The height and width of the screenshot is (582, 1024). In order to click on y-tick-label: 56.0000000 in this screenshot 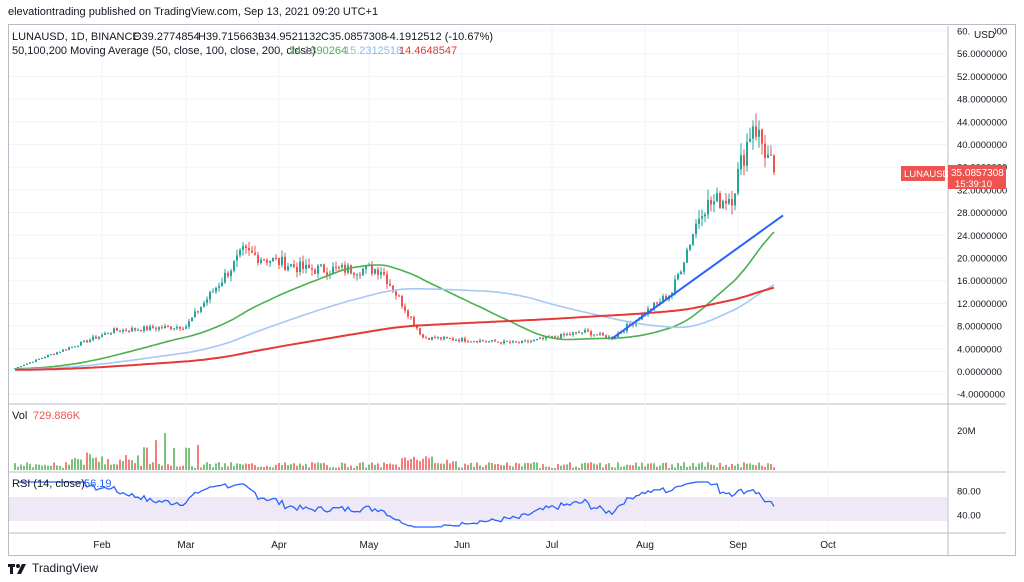, I will do `click(982, 54)`.